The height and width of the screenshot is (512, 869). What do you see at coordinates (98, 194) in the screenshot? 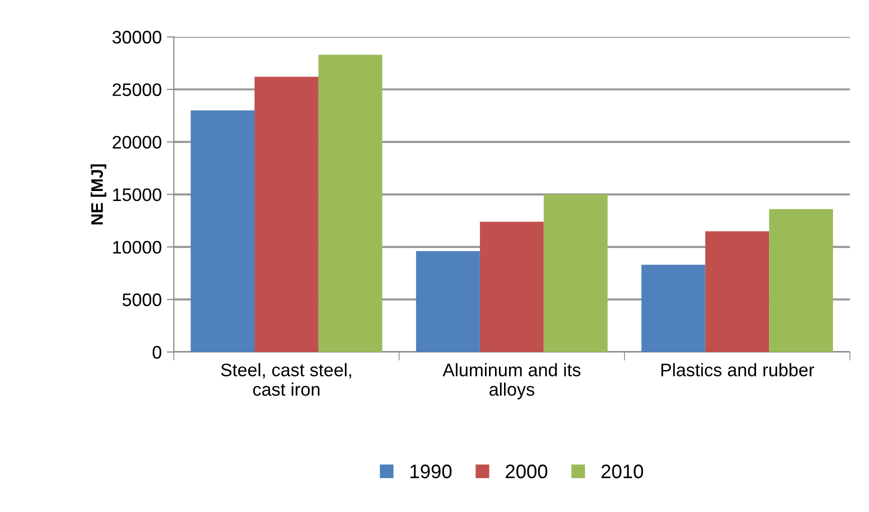
I see `y-axis-title: NE [MJ]` at bounding box center [98, 194].